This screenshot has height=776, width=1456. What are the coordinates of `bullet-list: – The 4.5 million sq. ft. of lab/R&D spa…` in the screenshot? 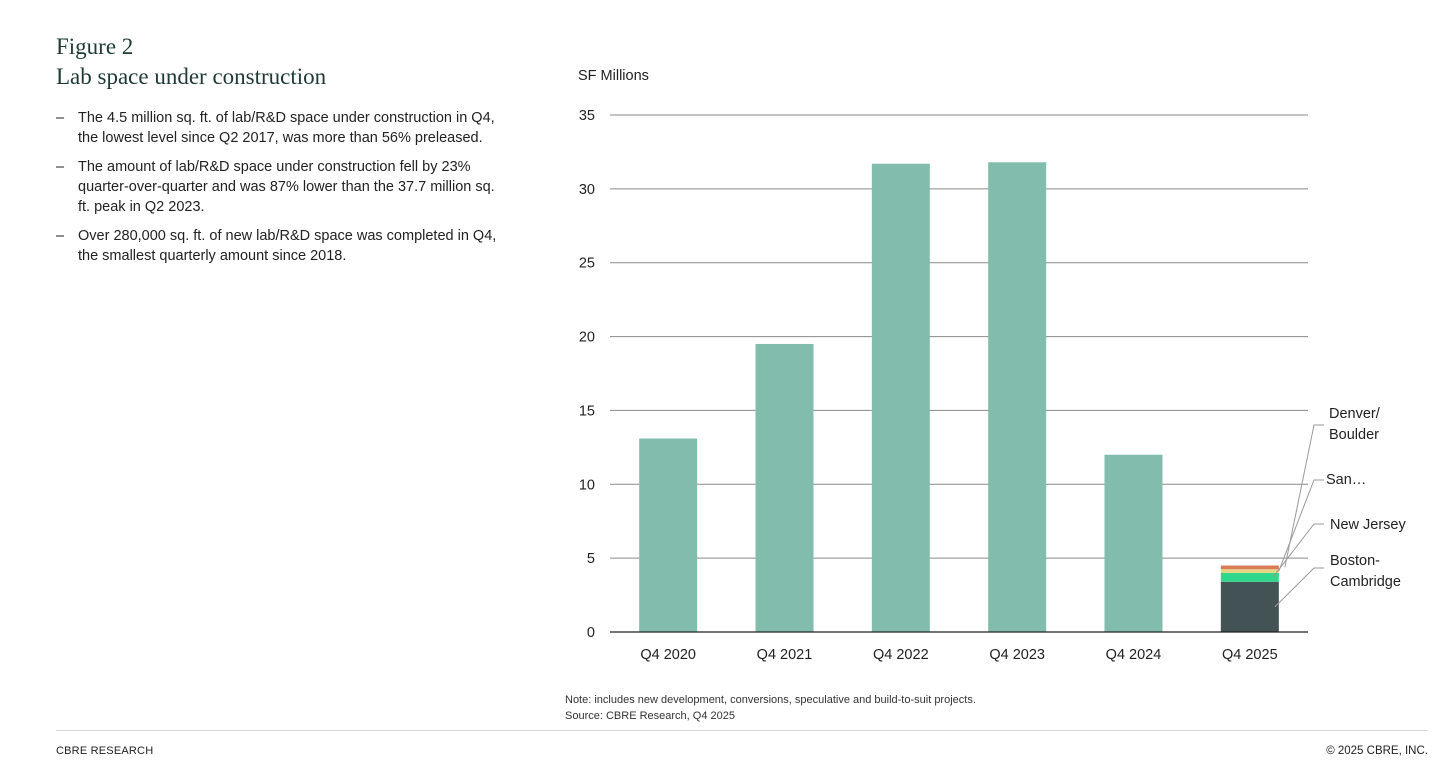 It's located at (281, 191).